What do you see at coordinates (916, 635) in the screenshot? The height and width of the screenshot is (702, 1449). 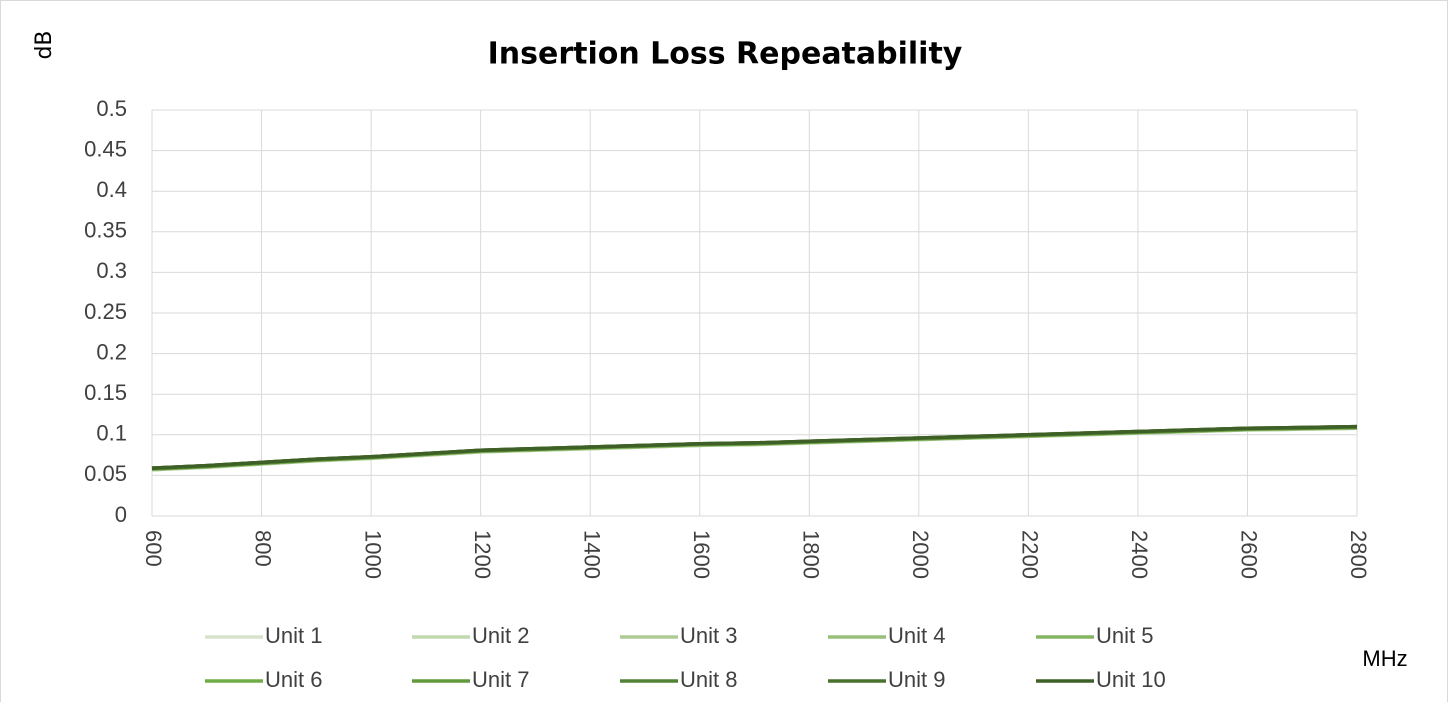 I see `legend-label: Unit 4` at bounding box center [916, 635].